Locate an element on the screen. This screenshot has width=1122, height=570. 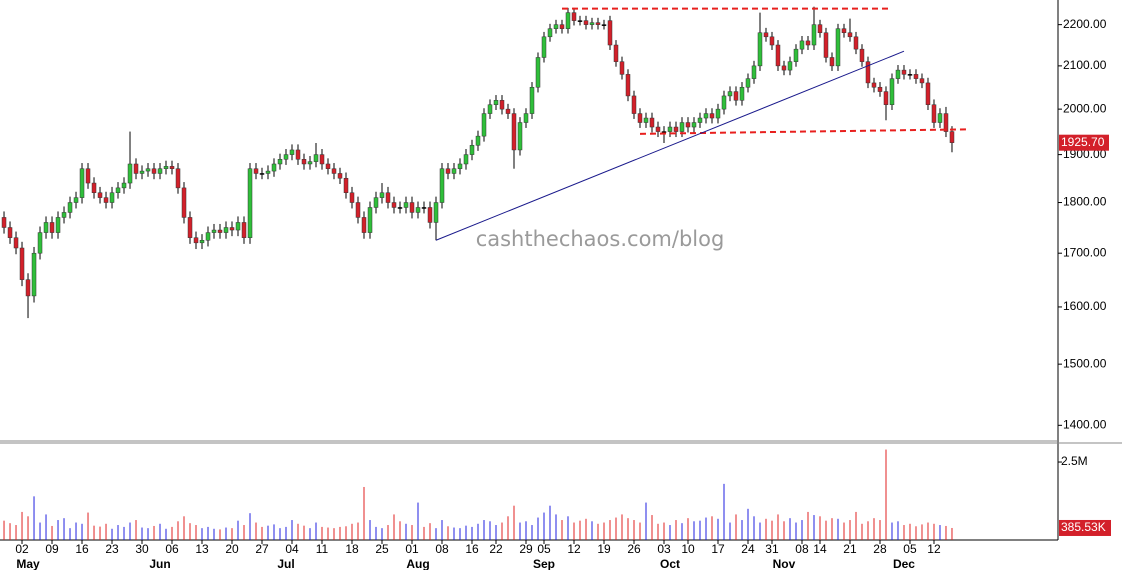
last-volume-box is located at coordinates (1085, 527).